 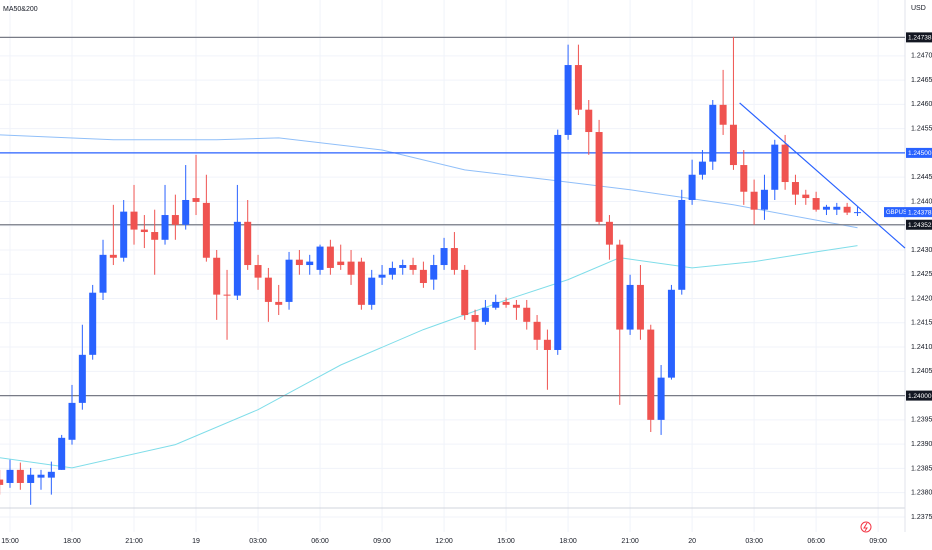 What do you see at coordinates (921, 420) in the screenshot?
I see `y-tick-label: 1.23950` at bounding box center [921, 420].